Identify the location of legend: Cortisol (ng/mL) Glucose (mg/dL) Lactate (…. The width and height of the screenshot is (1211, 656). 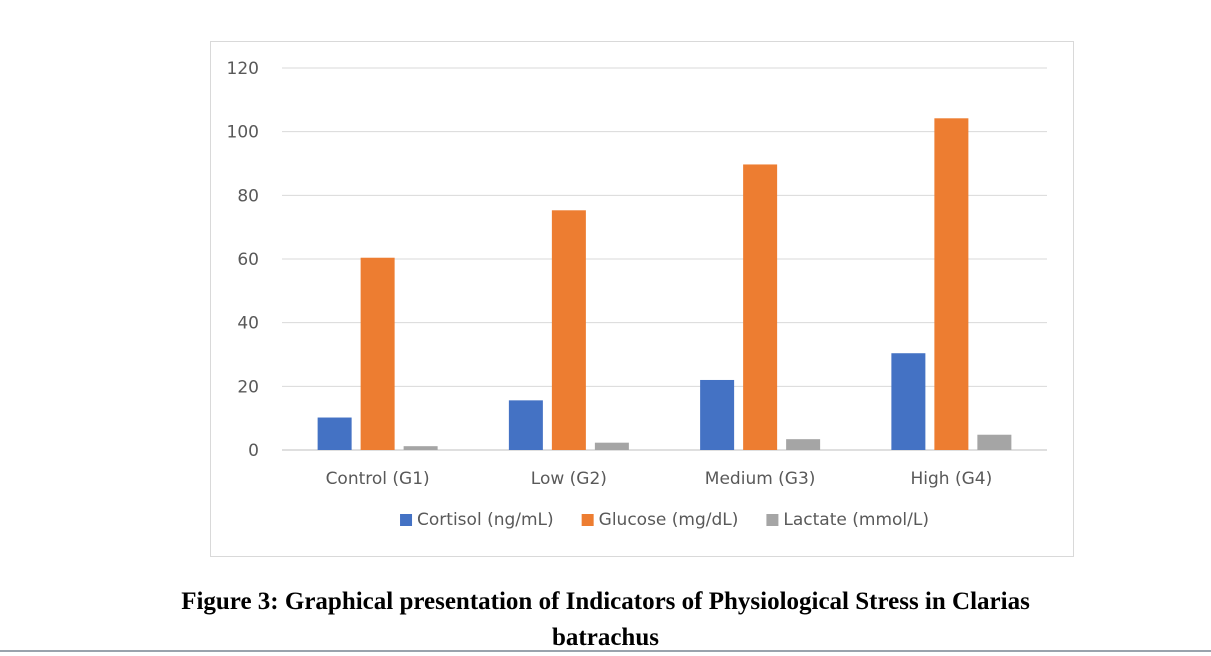
(664, 520).